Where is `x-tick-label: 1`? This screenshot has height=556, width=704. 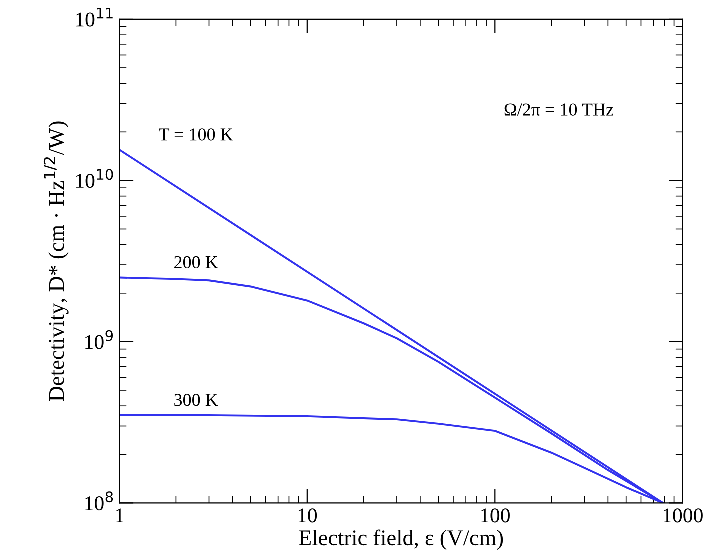
x-tick-label: 1 is located at coordinates (120, 515).